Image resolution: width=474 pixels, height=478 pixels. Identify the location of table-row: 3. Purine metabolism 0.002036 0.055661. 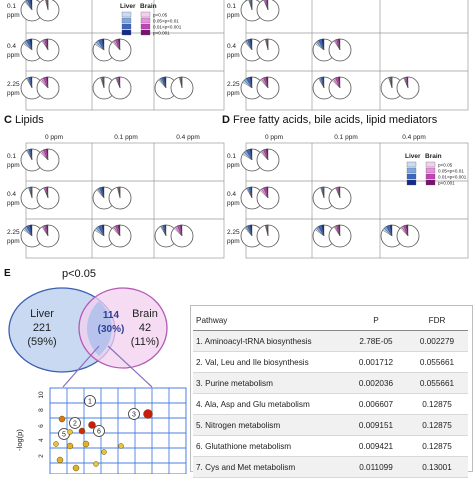
(330, 383).